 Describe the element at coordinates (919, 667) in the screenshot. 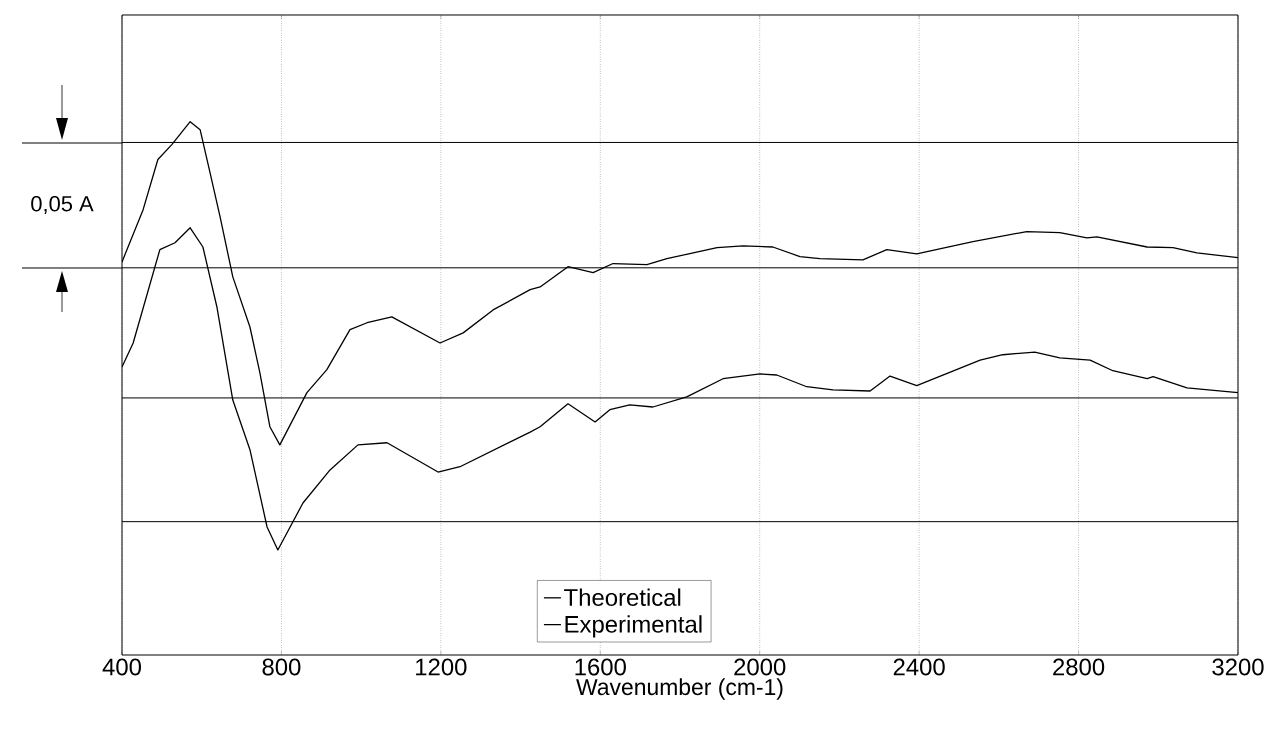

I see `x-tick-label: 2400` at that location.